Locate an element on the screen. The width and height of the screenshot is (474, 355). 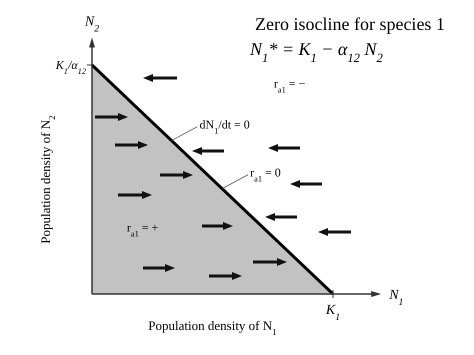
annotation: K$_{1}$/α$_{12}$ is located at coordinates (70, 67).